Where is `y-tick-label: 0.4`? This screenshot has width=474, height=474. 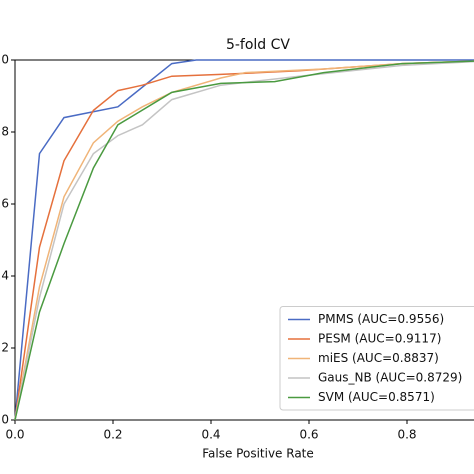 y-tick-label: 0.4 is located at coordinates (4, 276).